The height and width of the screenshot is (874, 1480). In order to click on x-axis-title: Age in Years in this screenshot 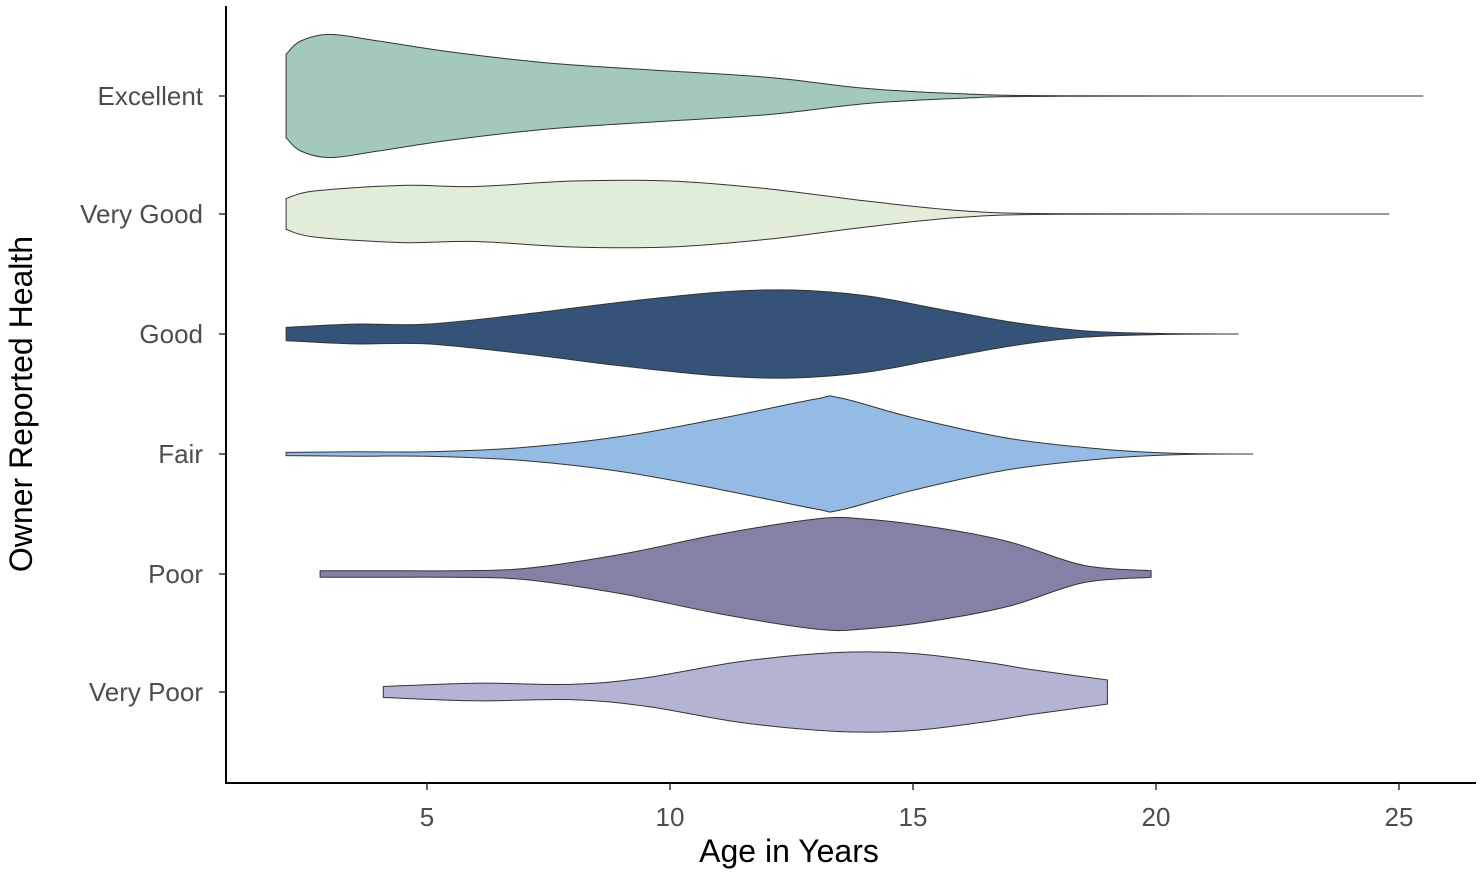, I will do `click(789, 851)`.